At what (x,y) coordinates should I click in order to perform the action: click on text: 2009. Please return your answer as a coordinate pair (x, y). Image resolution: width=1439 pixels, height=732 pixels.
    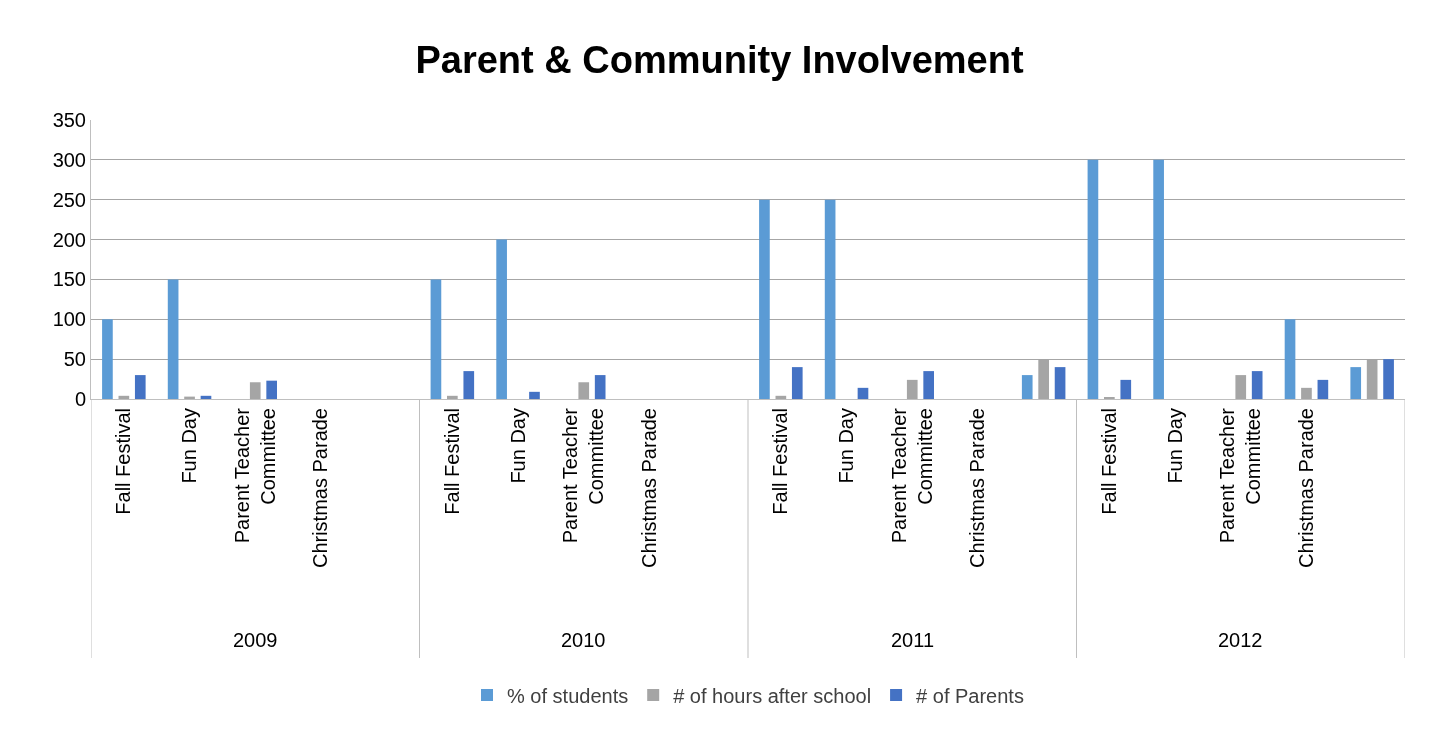
    Looking at the image, I should click on (255, 640).